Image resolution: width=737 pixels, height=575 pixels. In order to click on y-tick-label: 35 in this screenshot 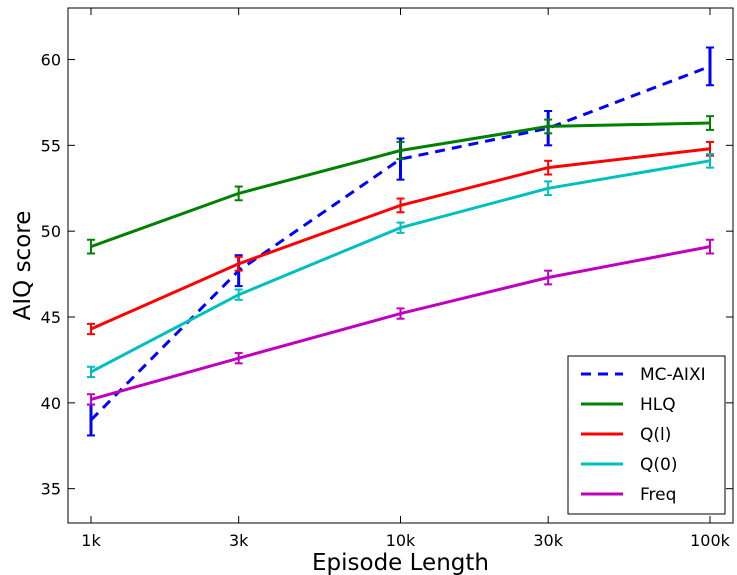, I will do `click(51, 489)`.